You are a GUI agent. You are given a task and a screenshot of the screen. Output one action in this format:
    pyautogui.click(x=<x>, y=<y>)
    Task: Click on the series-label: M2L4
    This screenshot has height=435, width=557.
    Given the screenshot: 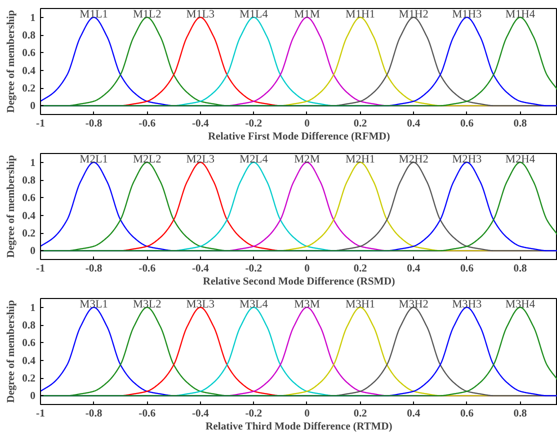 What is the action you would take?
    pyautogui.click(x=254, y=159)
    